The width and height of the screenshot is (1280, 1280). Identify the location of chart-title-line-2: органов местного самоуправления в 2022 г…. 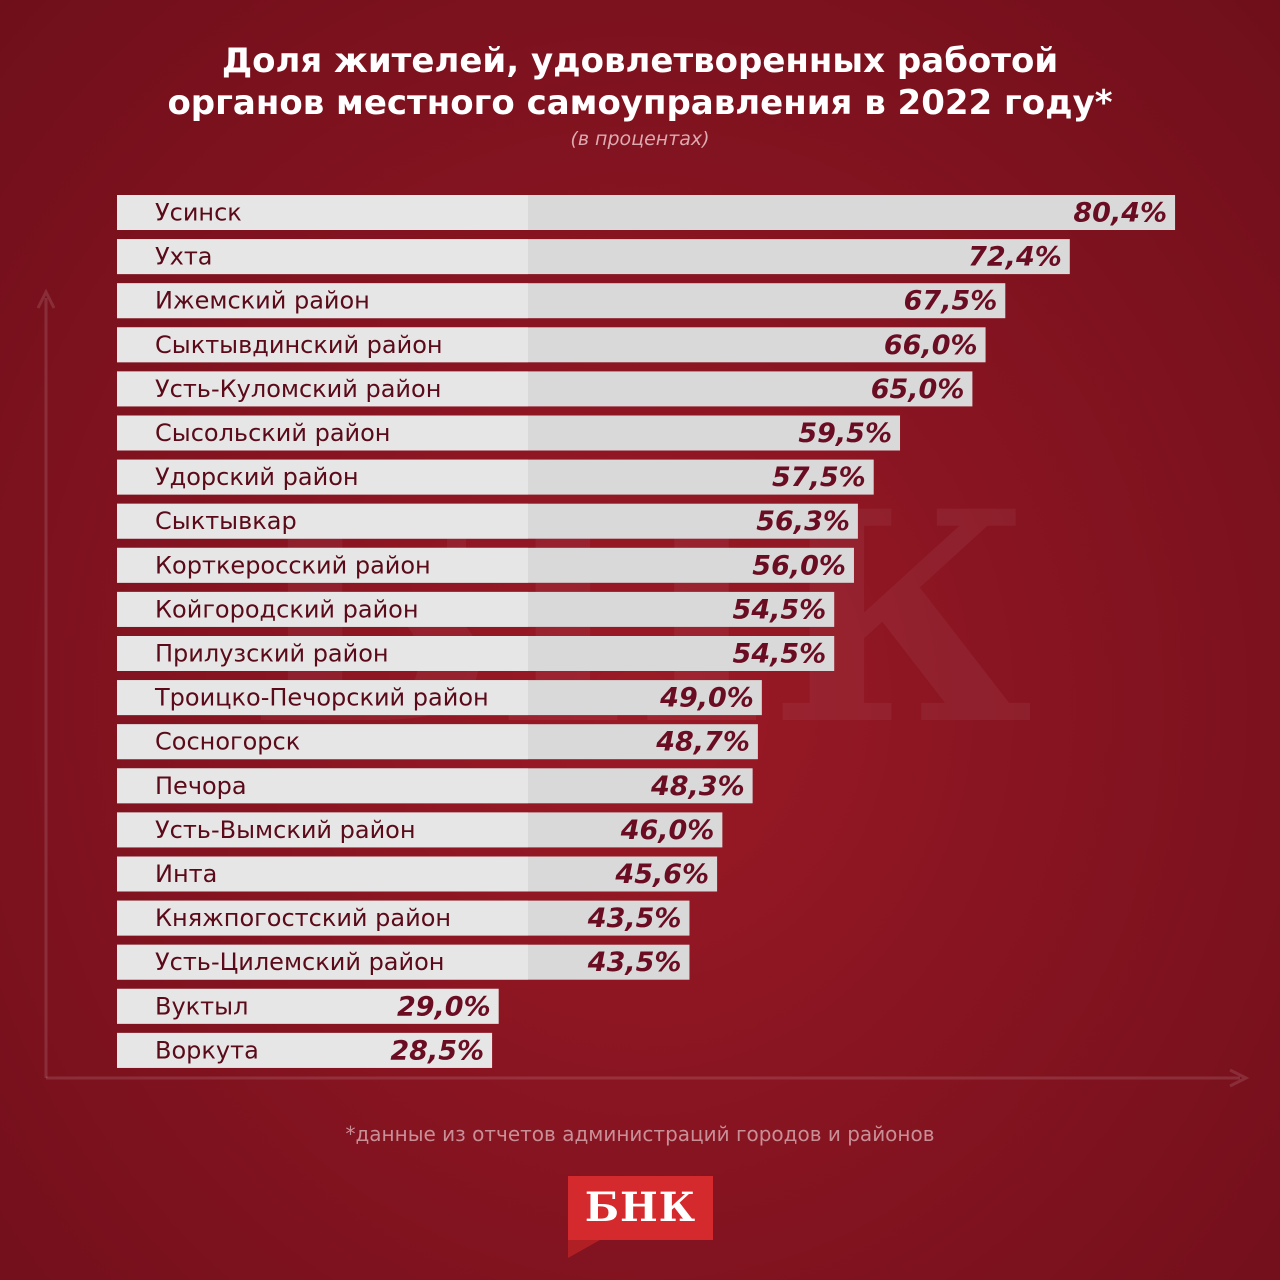
(640, 103).